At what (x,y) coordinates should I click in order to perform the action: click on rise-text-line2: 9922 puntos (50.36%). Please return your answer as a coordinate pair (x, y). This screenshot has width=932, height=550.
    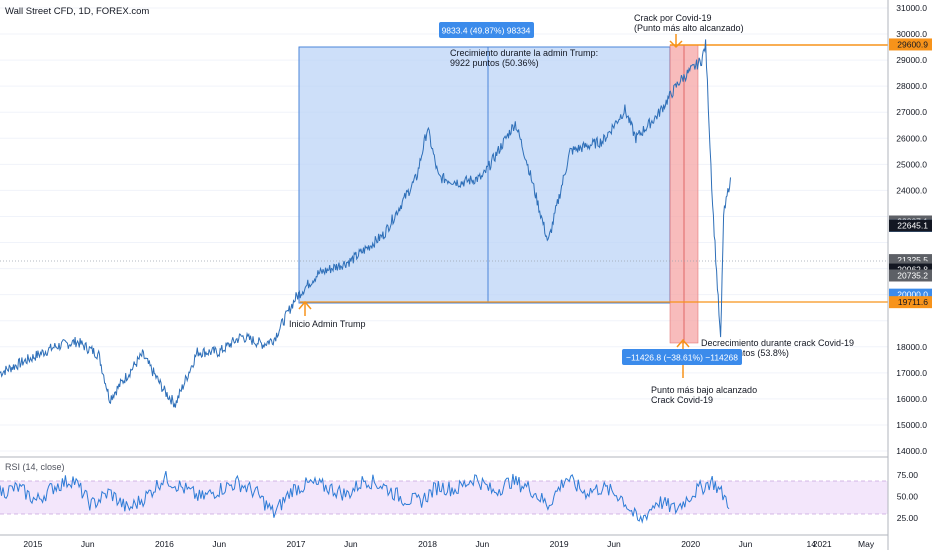
    Looking at the image, I should click on (494, 63).